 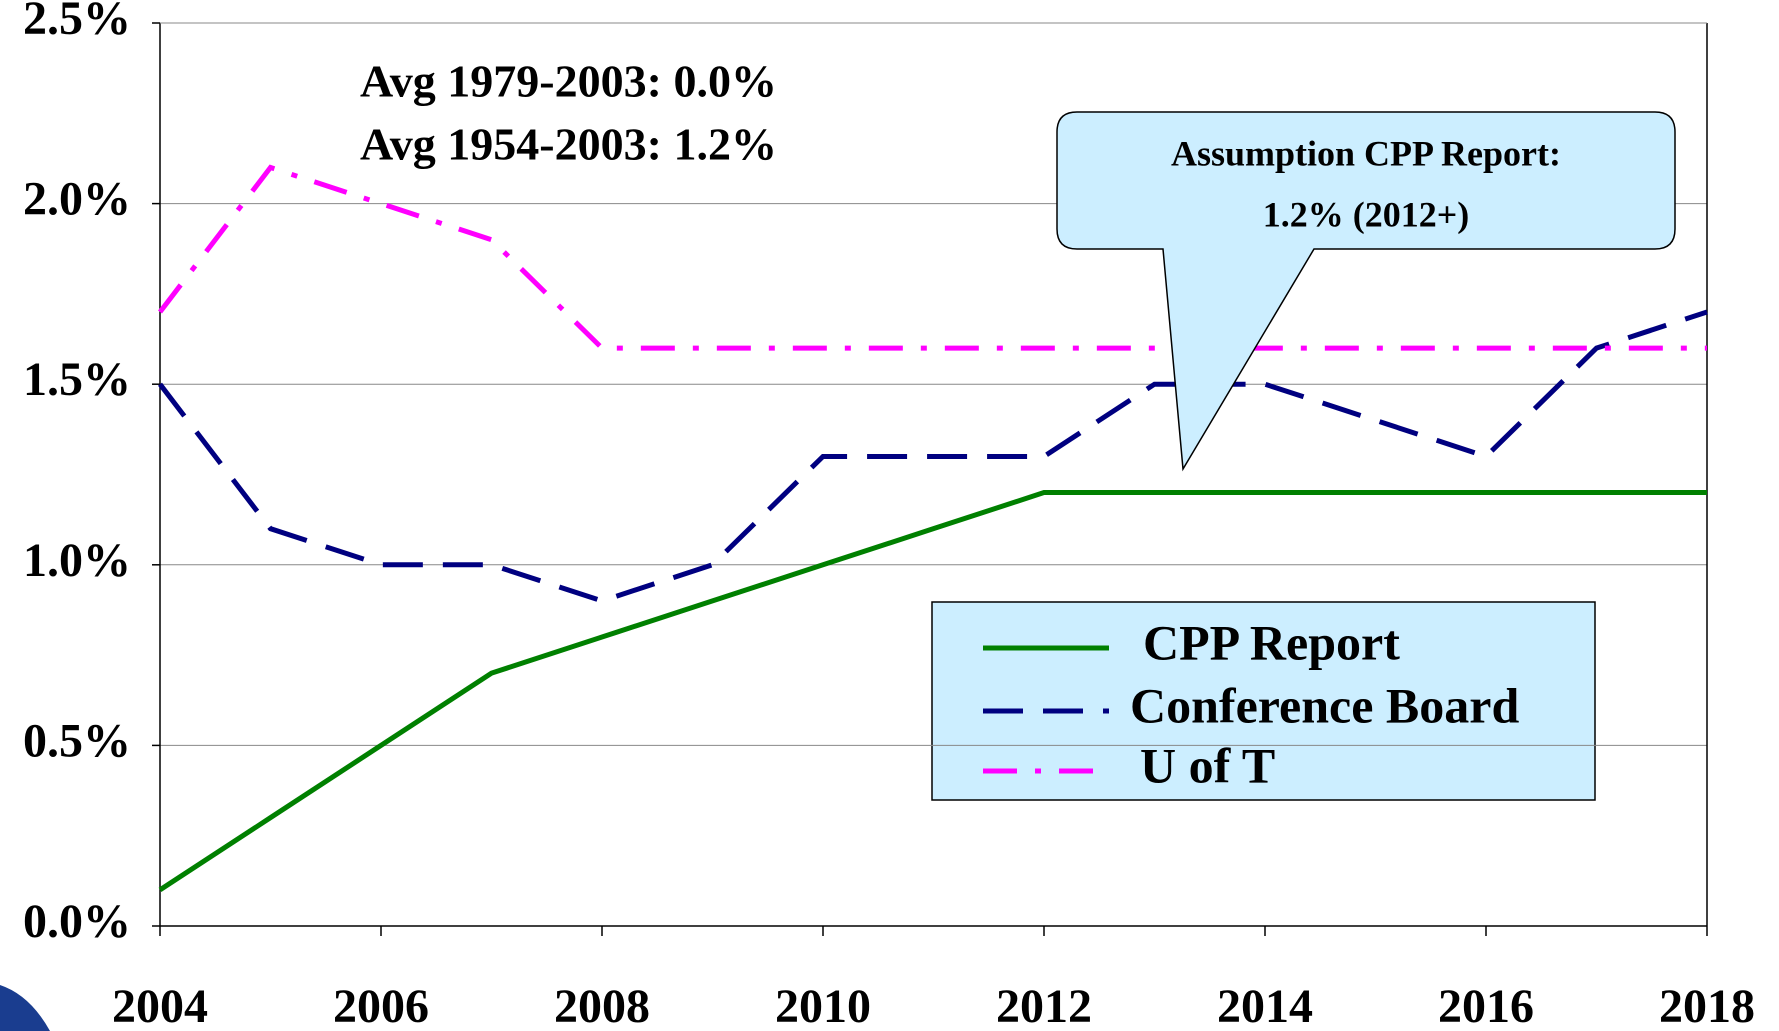 I want to click on x-tick-label: 2016, so click(x=1486, y=1005).